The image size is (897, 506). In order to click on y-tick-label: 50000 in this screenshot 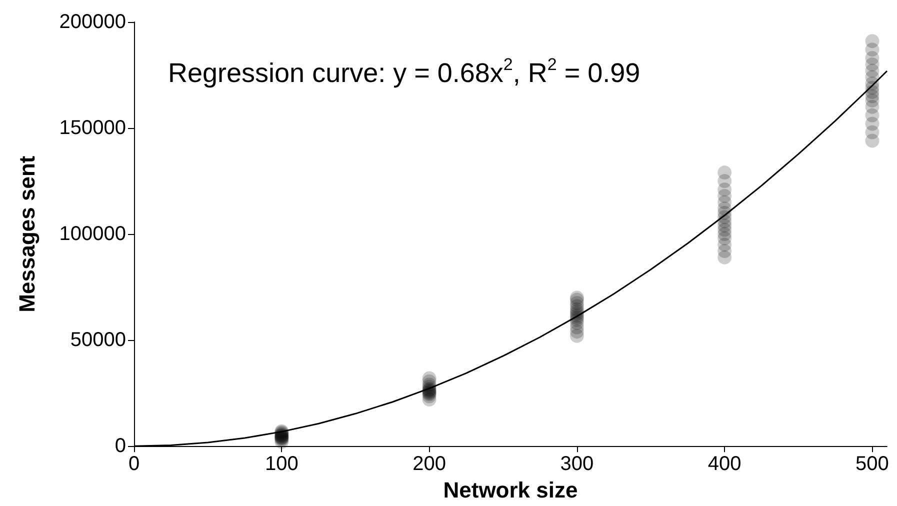, I will do `click(98, 340)`.